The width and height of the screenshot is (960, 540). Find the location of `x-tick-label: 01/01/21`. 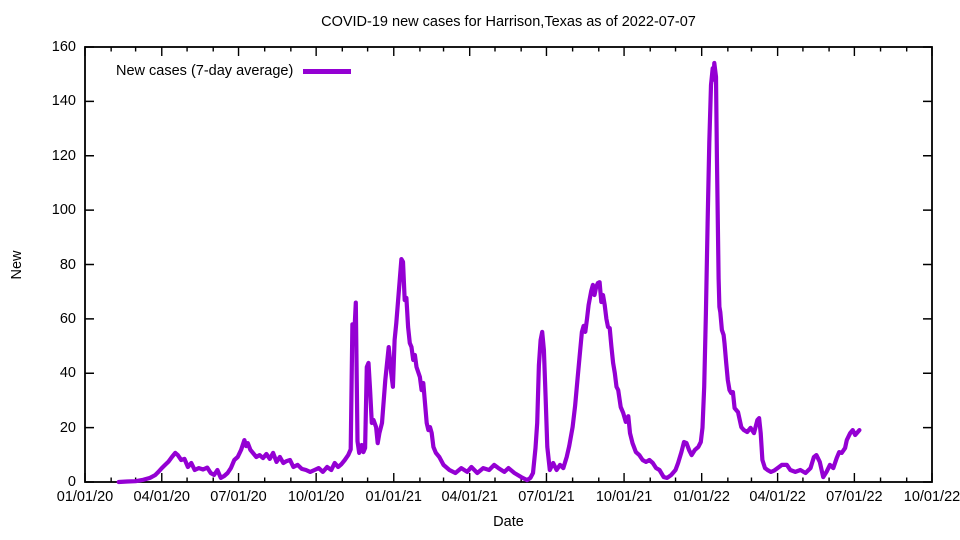

x-tick-label: 01/01/21 is located at coordinates (393, 497).